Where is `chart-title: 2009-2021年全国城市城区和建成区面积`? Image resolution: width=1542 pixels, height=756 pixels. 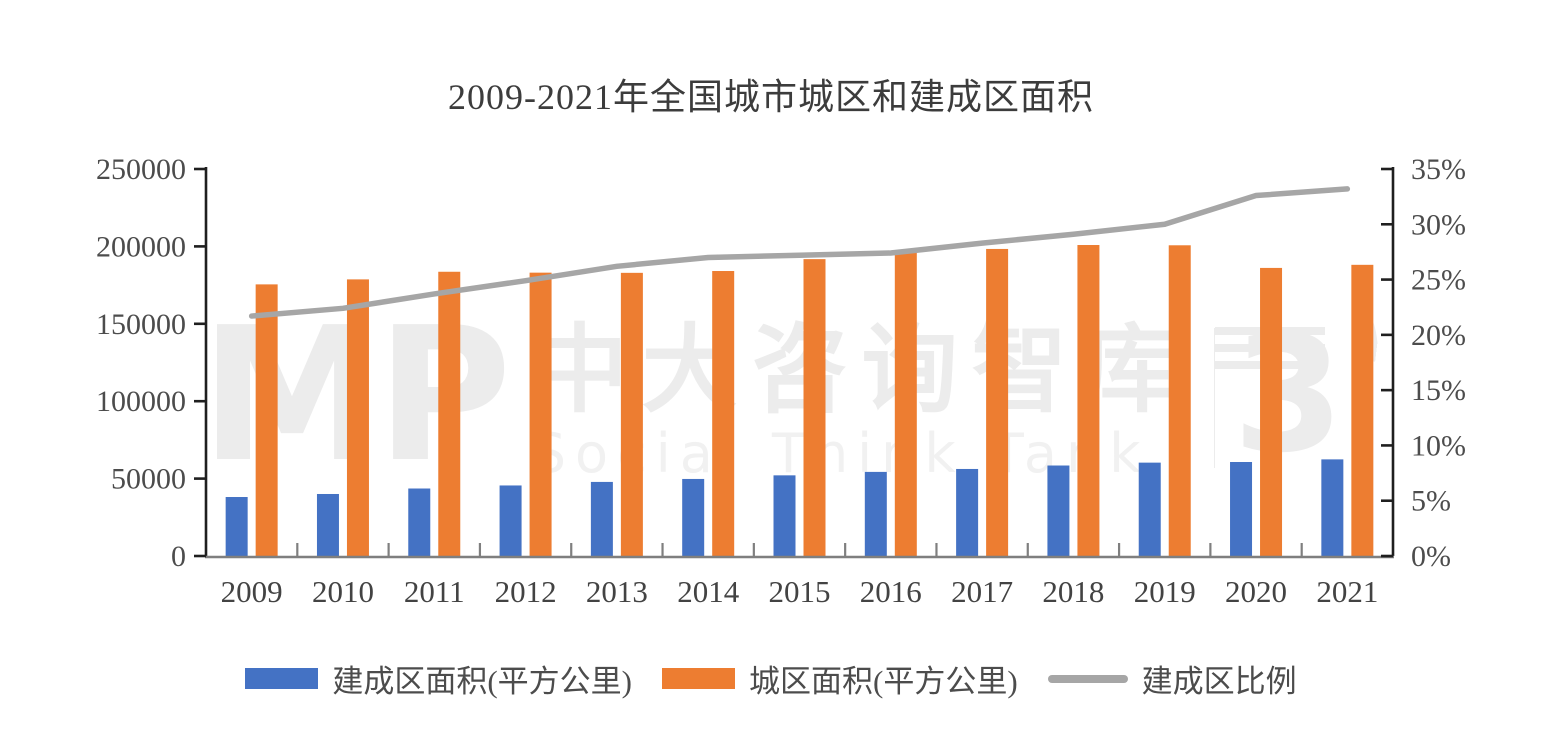 chart-title: 2009-2021年全国城市城区和建成区面积 is located at coordinates (771, 97).